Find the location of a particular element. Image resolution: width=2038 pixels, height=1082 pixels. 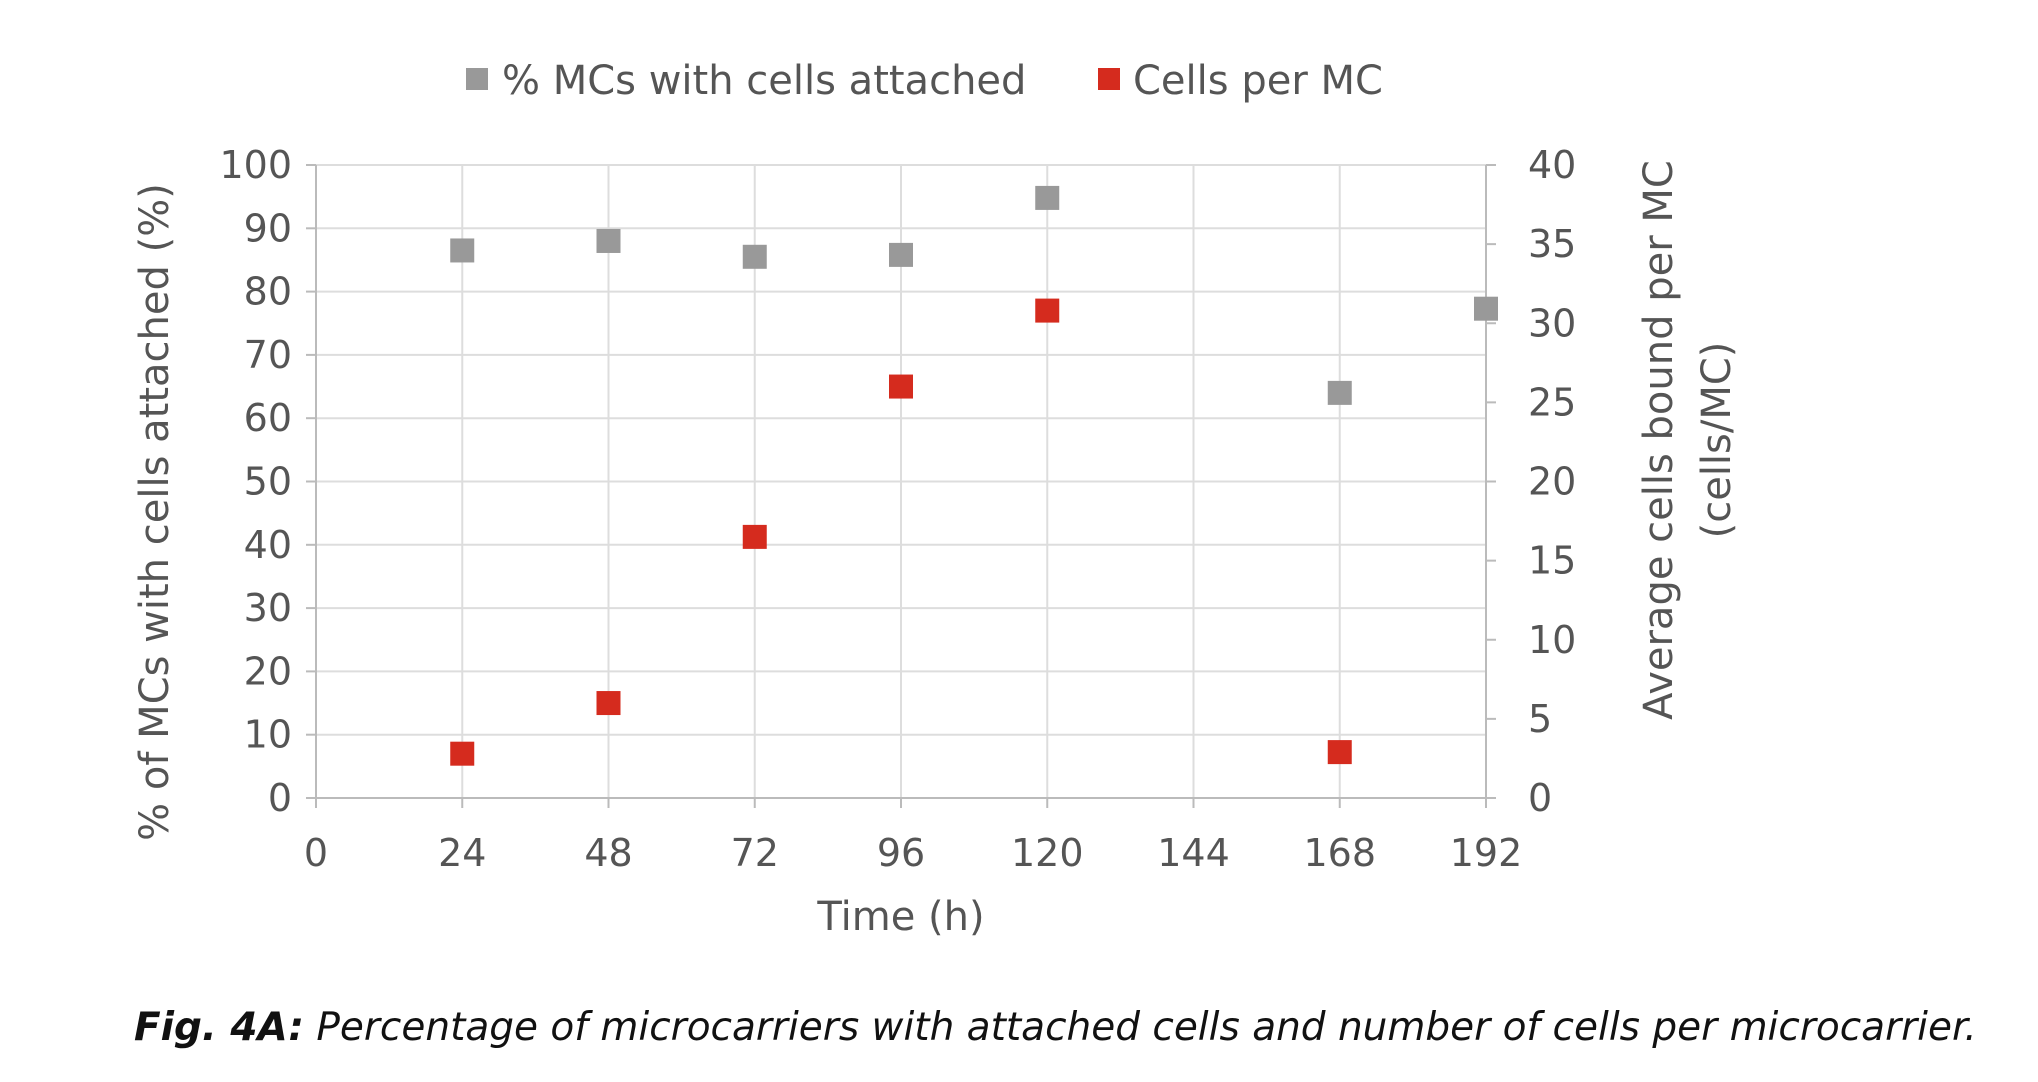

legend-label-series-2: Cells per MC is located at coordinates (1258, 81).